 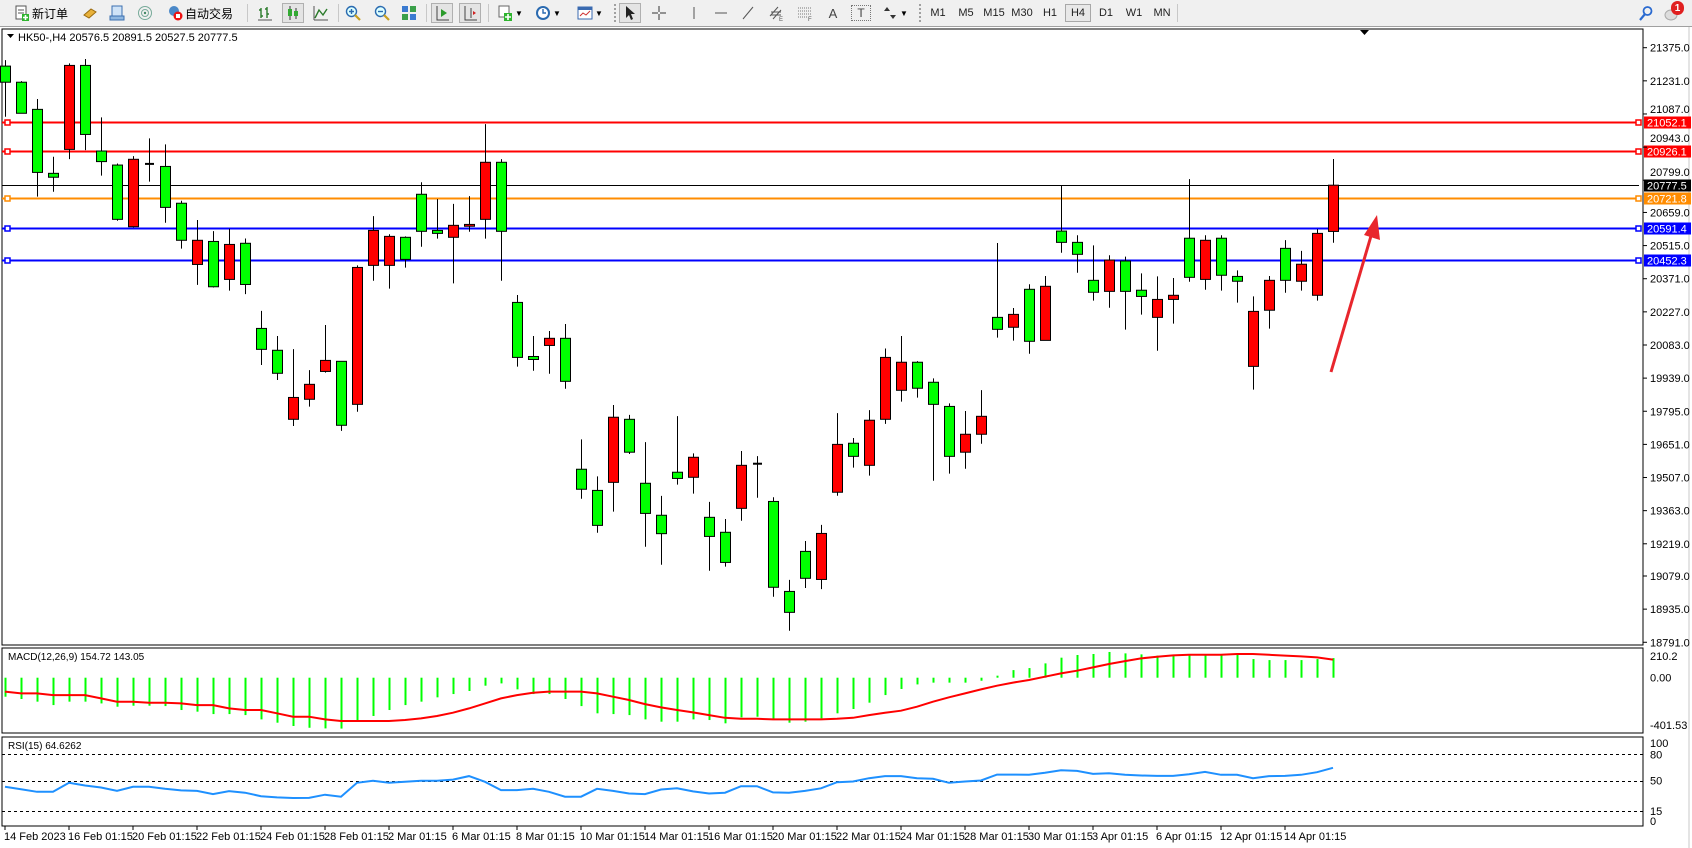 I want to click on equidistant-channel-tool-button: E, so click(x=776, y=13).